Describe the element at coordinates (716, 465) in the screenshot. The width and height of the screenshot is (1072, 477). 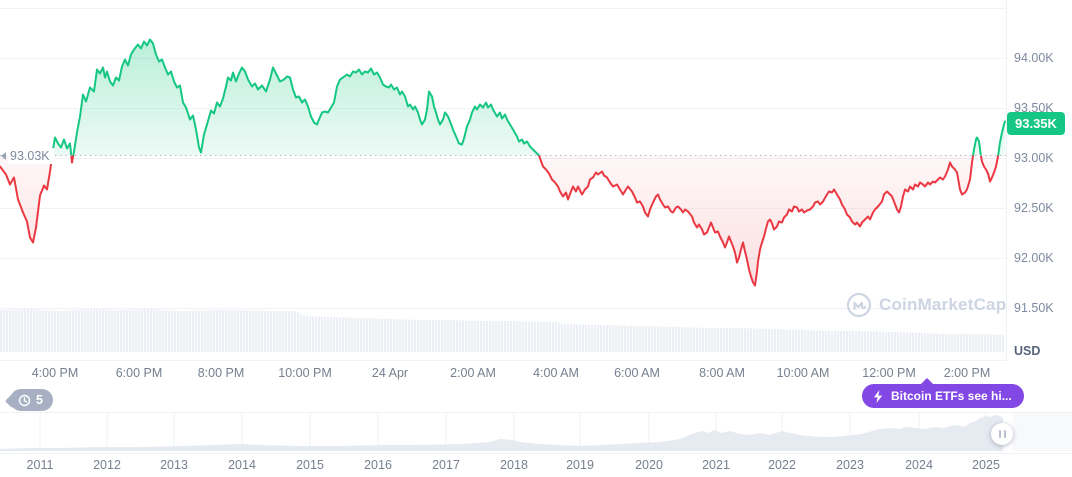
I see `year-tick-label: 2021` at that location.